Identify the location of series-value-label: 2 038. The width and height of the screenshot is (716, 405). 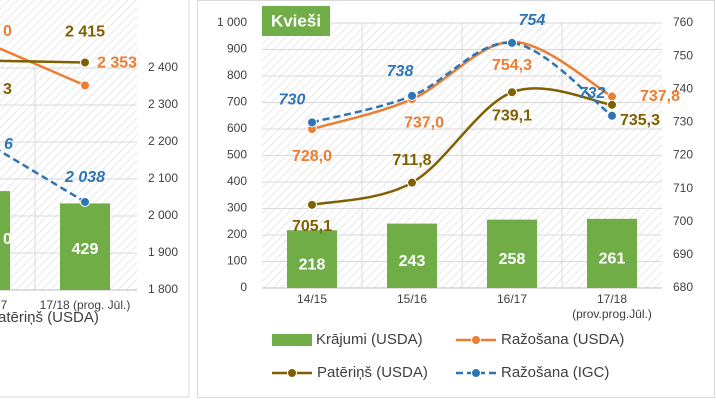
(84, 177).